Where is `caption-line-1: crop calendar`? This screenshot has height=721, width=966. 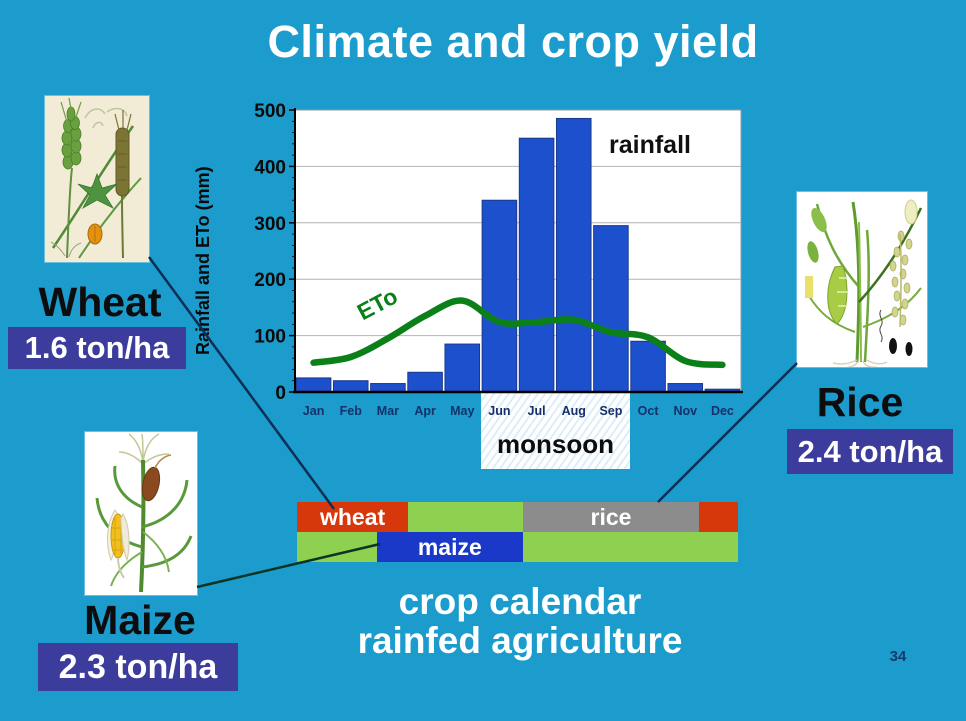 caption-line-1: crop calendar is located at coordinates (520, 601).